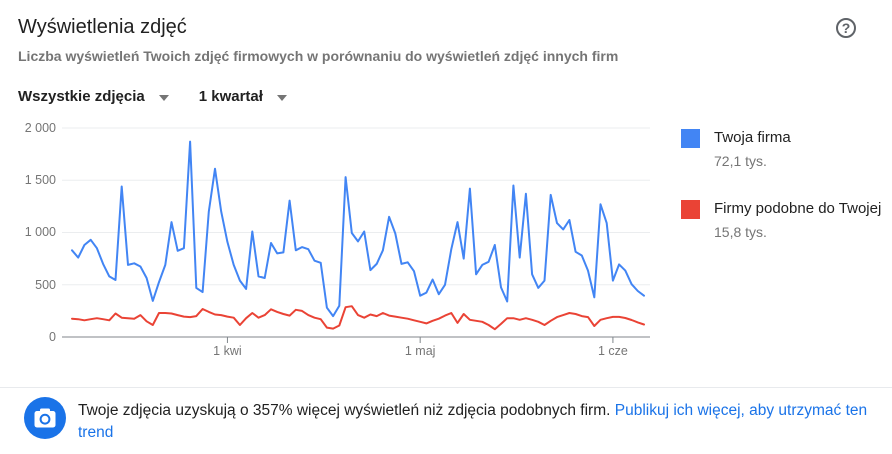 This screenshot has height=454, width=892. Describe the element at coordinates (781, 148) in the screenshot. I see `legend-entry-your-business: Twoja firma 72,1 tys.` at that location.